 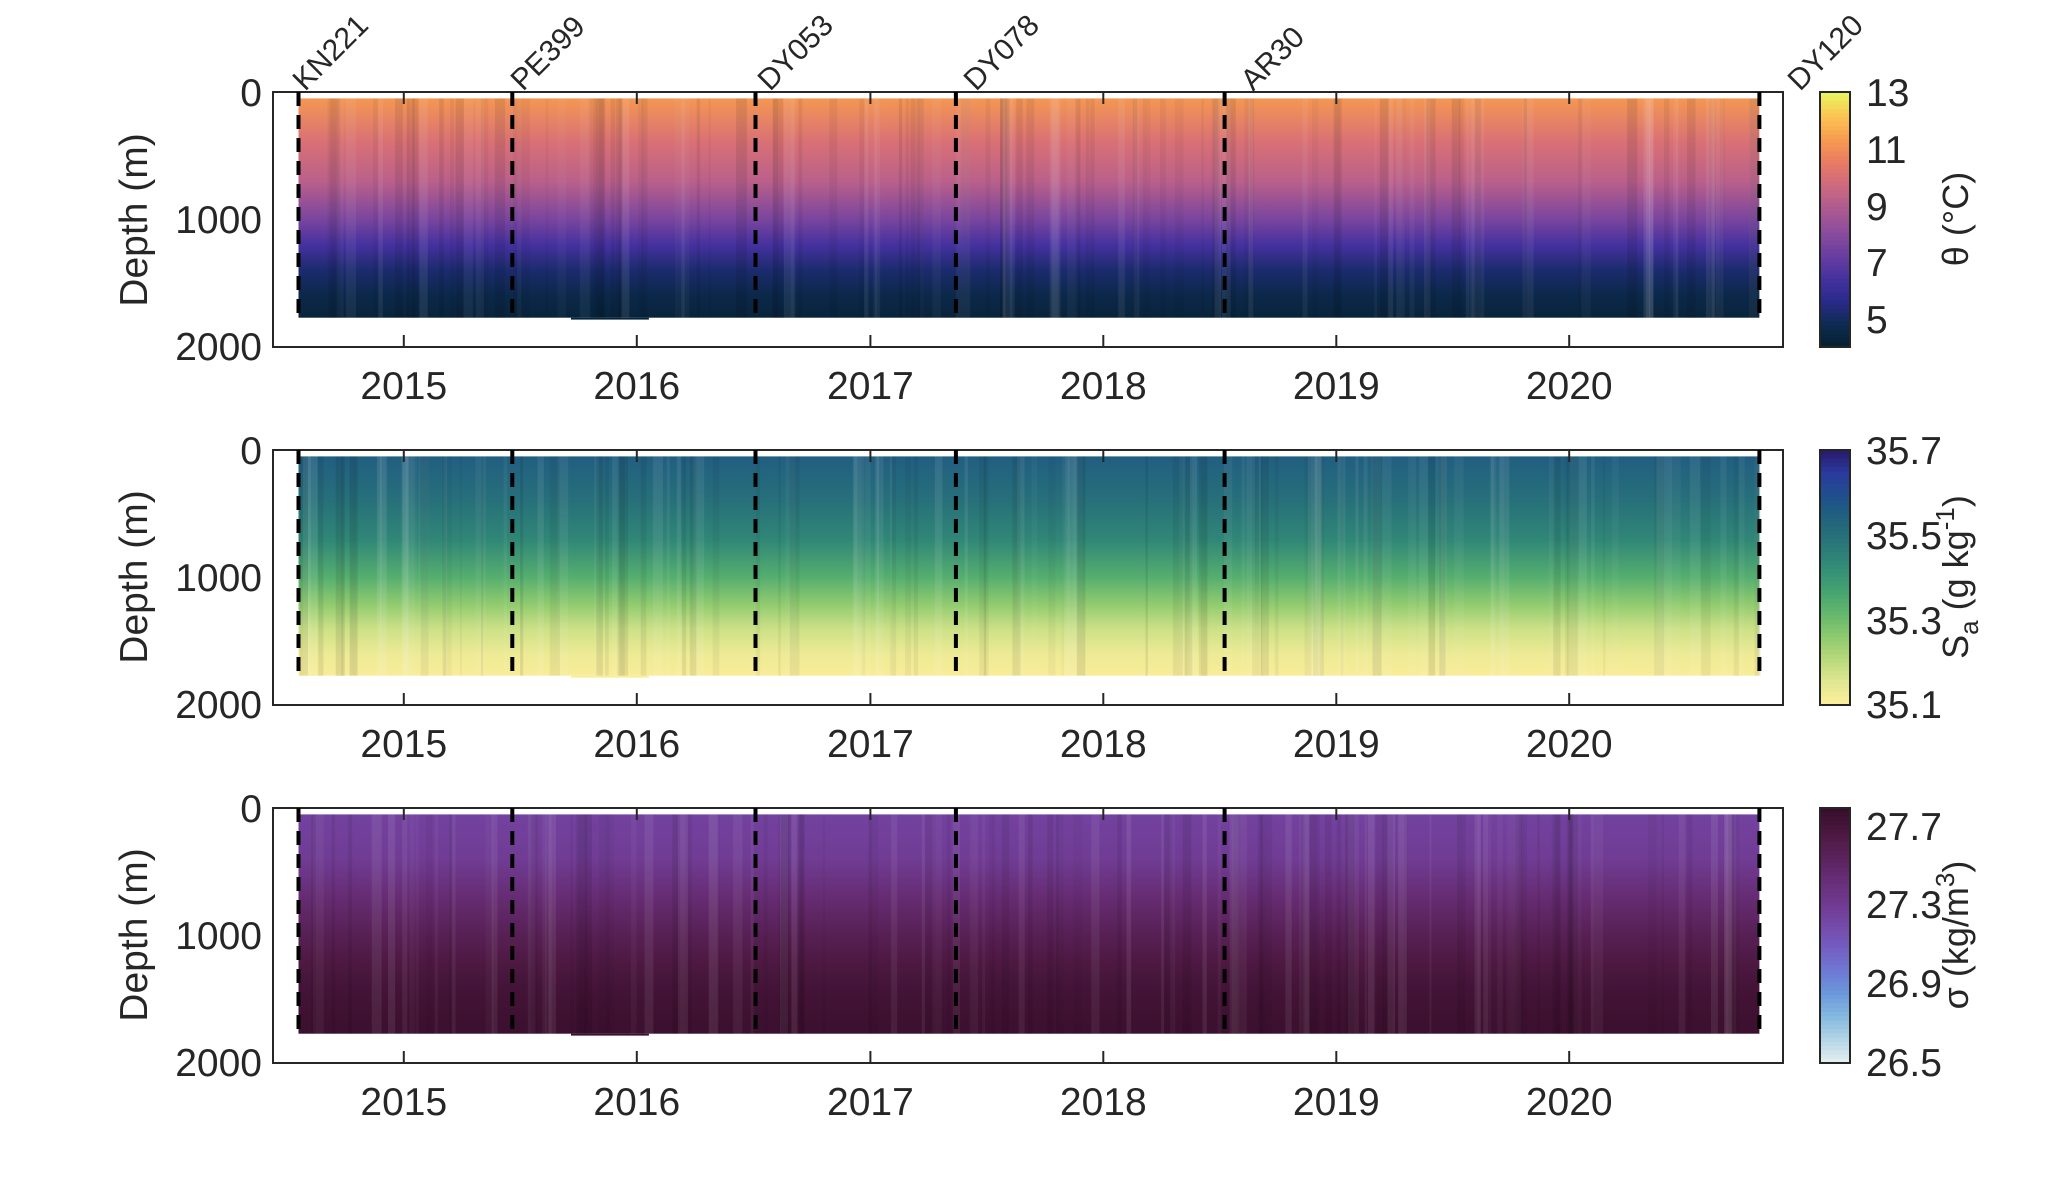 What do you see at coordinates (1904, 536) in the screenshot?
I see `salinity-cbar-tick-35-5: 35.5` at bounding box center [1904, 536].